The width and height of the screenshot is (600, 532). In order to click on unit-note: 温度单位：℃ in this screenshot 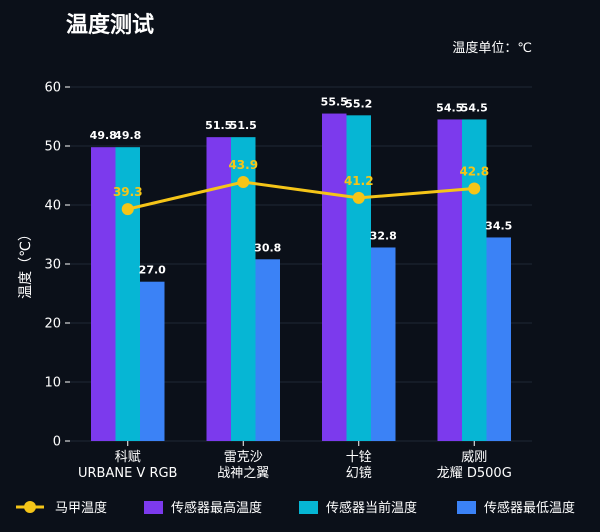, I will do `click(492, 48)`.